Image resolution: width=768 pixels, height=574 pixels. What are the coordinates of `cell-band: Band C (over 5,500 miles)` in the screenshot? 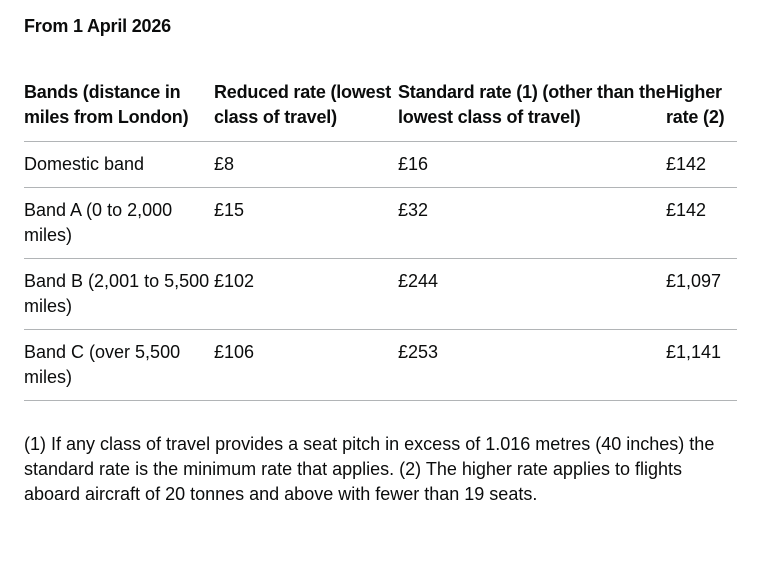 It's located at (119, 365).